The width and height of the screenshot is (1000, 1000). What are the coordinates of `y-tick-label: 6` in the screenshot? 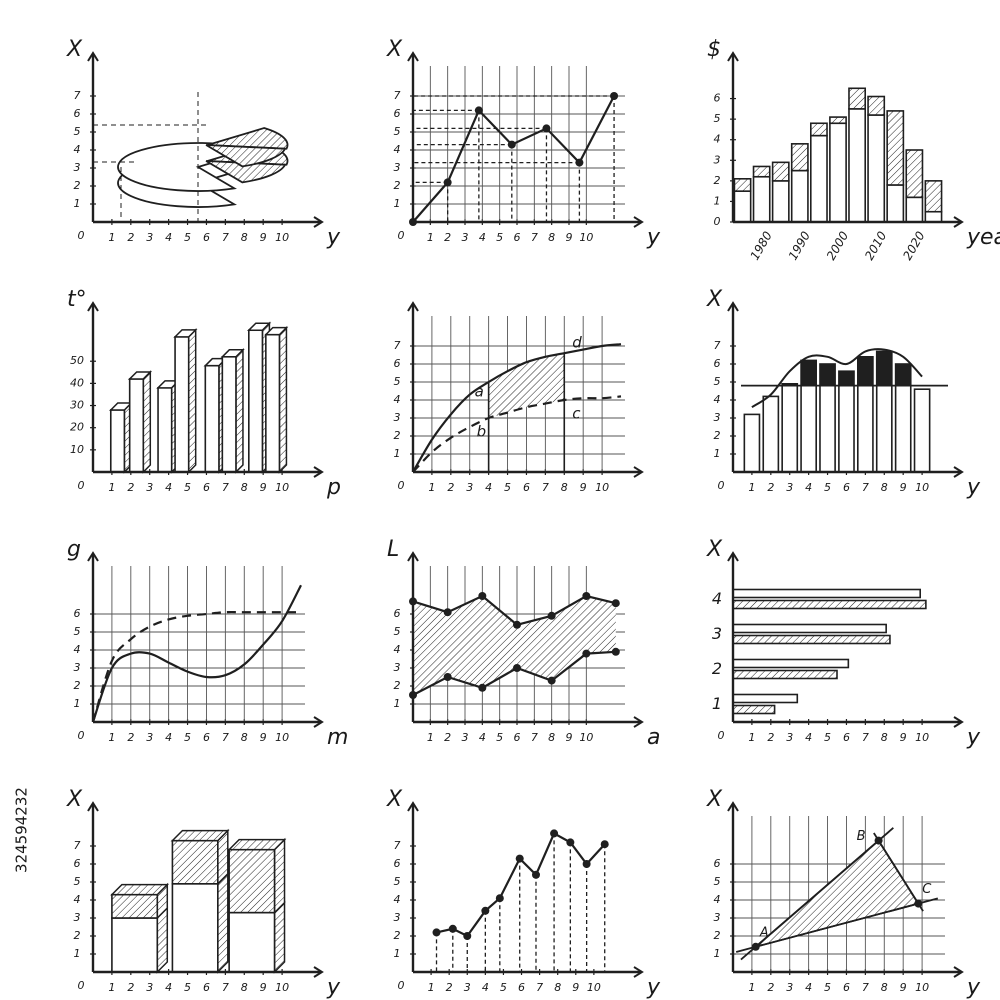 It's located at (717, 98).